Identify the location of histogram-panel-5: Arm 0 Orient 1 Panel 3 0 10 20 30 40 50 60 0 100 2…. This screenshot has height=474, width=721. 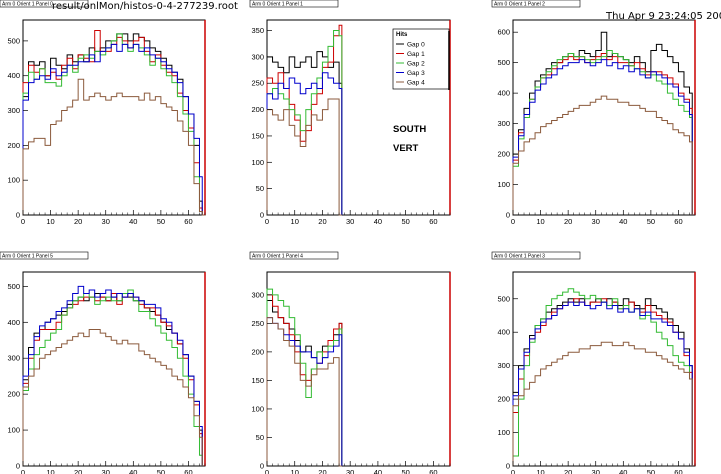
(593, 362).